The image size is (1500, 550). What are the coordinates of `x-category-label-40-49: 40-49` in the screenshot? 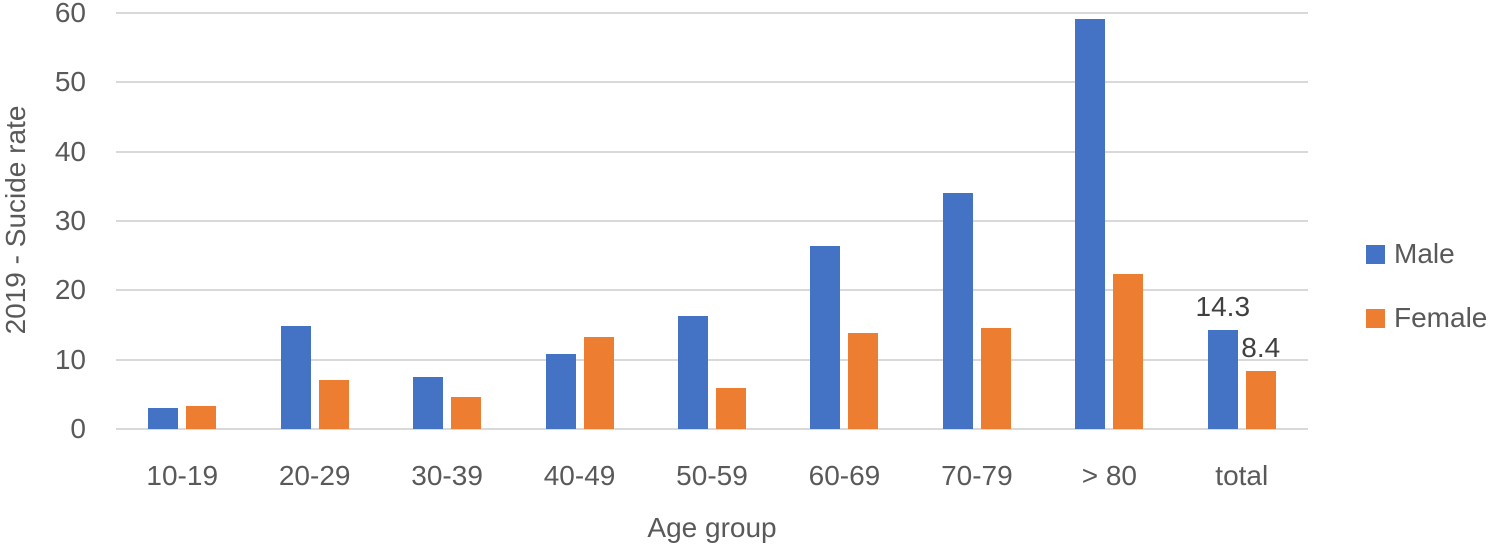 It's located at (579, 475).